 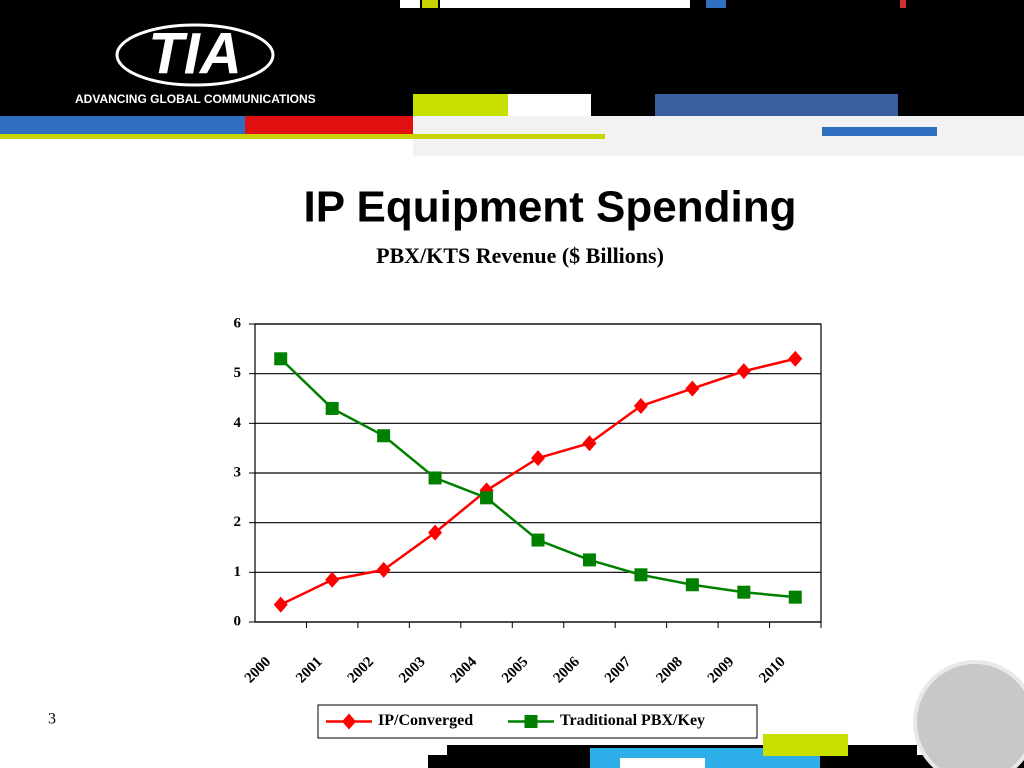 What do you see at coordinates (520, 255) in the screenshot?
I see `chart-subtitle: PBX/KTS Revenue ($ Billions)` at bounding box center [520, 255].